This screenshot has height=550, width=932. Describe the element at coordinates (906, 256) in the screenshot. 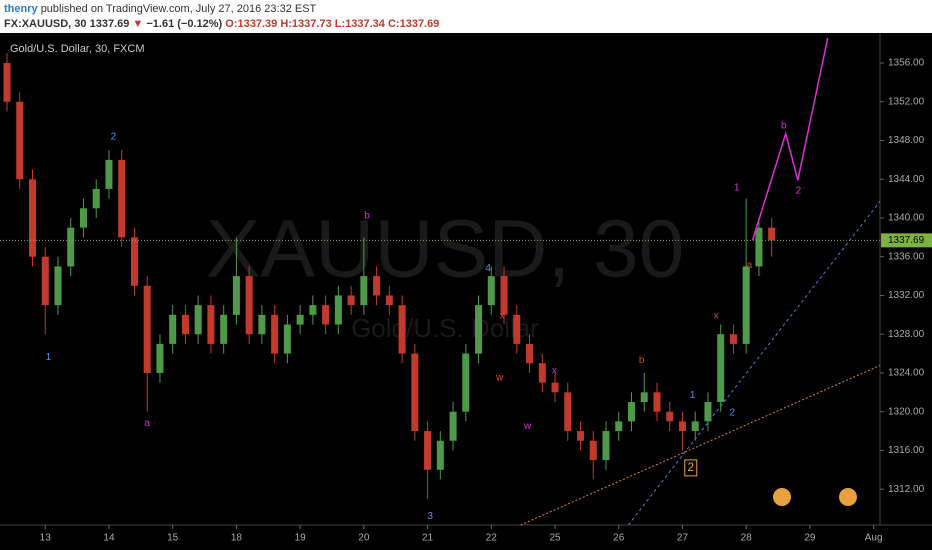

I see `y-tick-label: 1336.00` at that location.